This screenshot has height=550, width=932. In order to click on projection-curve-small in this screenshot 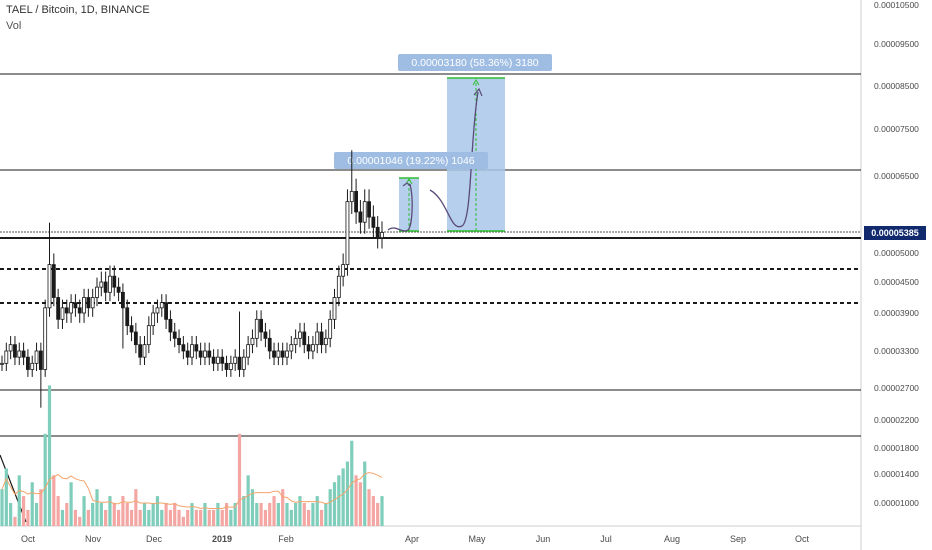, I will do `click(400, 207)`.